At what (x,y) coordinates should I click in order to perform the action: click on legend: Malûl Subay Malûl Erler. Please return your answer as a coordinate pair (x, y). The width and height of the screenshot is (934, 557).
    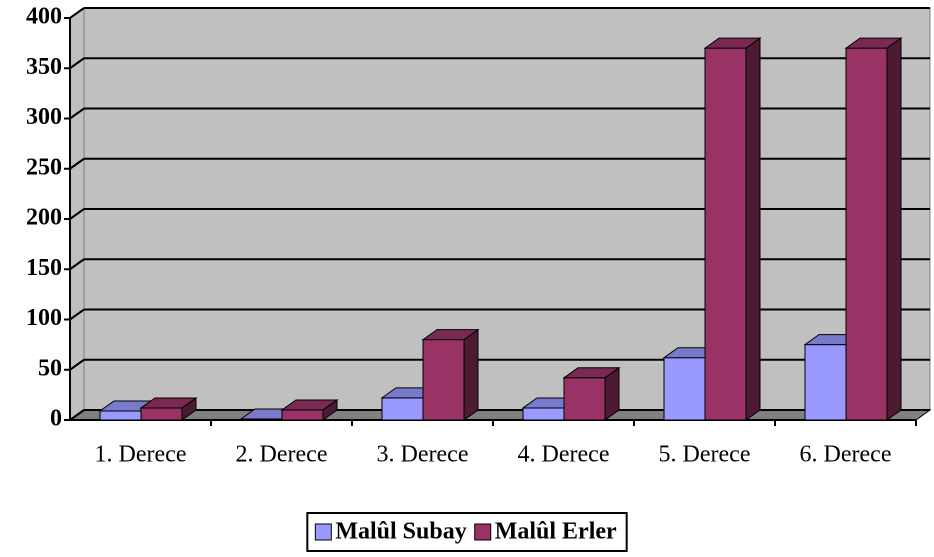
    Looking at the image, I should click on (467, 532).